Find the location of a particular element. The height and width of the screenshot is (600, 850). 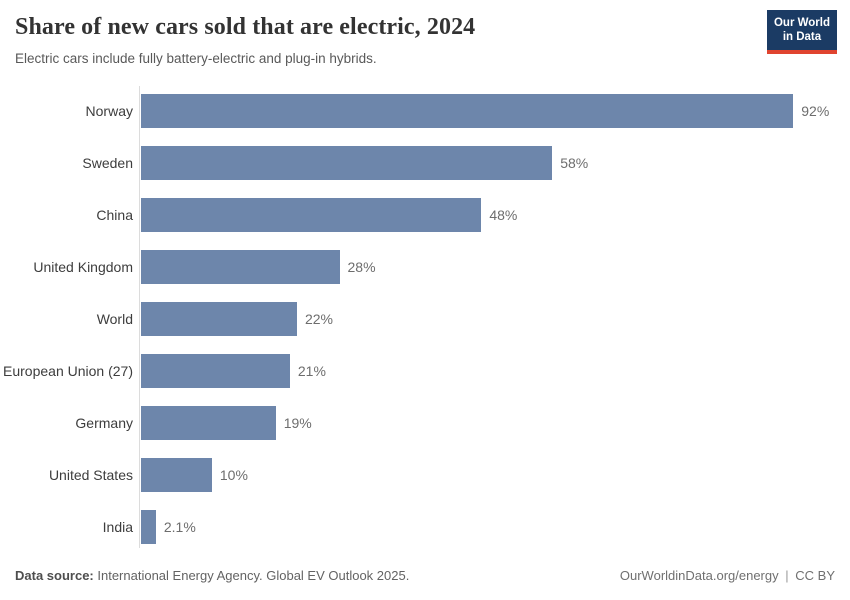

bar-track: 58% is located at coordinates (495, 163).